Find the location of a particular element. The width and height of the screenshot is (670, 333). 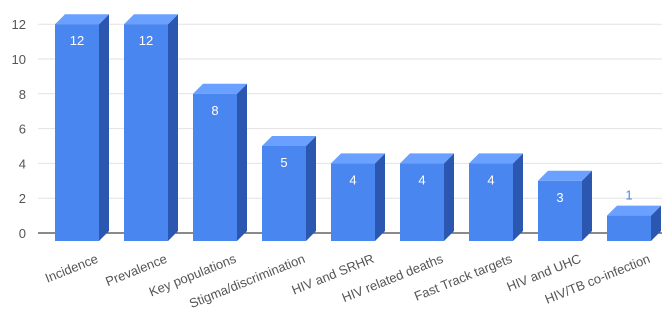

x-tick-label: Incidence is located at coordinates (71, 268).